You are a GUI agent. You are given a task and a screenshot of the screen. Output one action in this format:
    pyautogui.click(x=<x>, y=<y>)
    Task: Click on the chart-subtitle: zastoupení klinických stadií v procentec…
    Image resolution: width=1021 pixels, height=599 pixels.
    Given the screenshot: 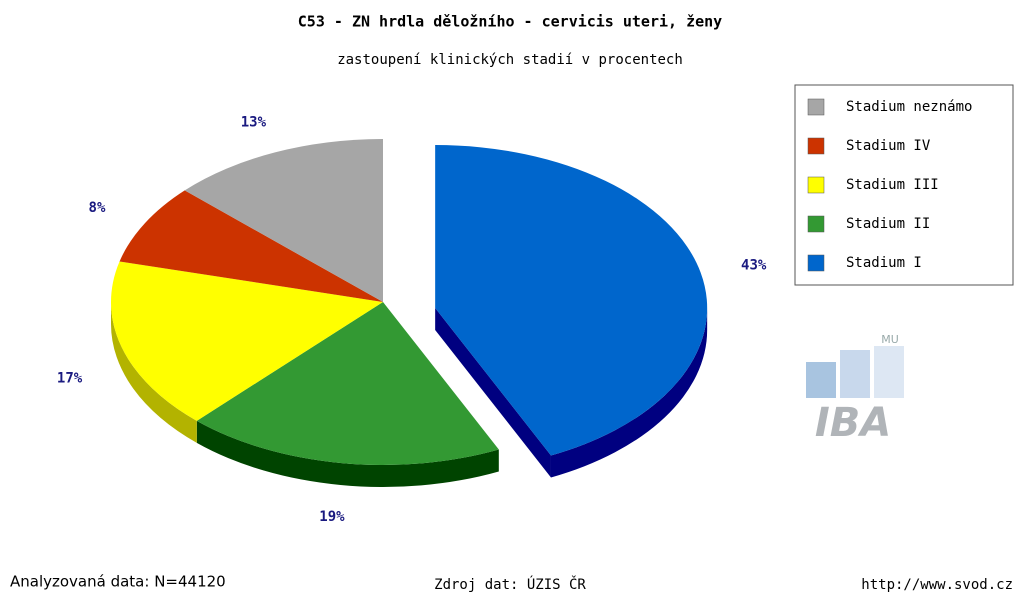 What is the action you would take?
    pyautogui.click(x=510, y=60)
    